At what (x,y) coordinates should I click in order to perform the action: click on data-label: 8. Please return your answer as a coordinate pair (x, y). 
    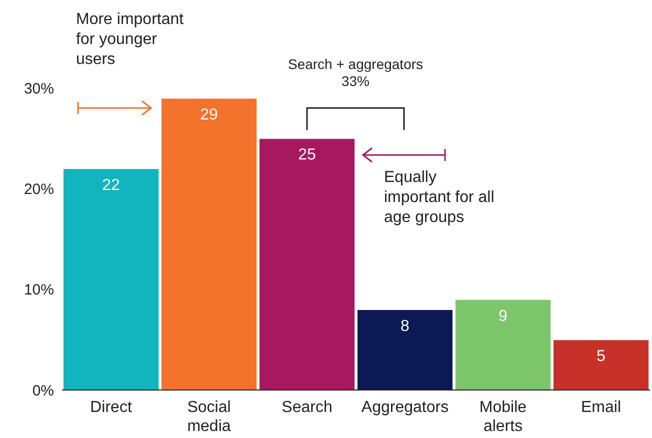
    Looking at the image, I should click on (405, 326).